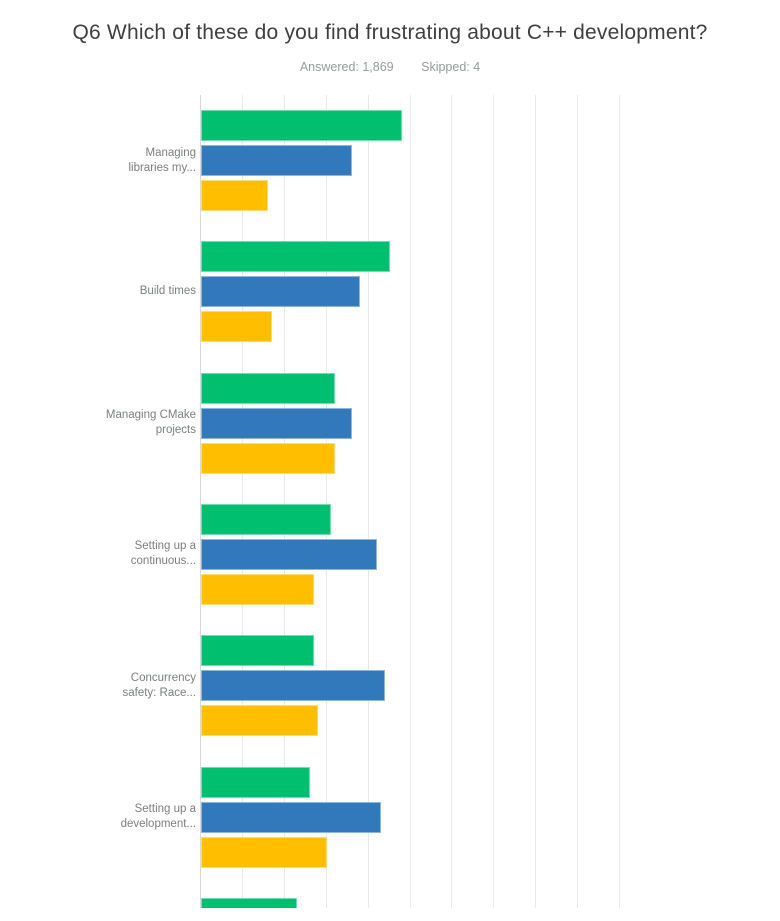 This screenshot has width=780, height=921. Describe the element at coordinates (150, 415) in the screenshot. I see `category-label-line: Managing CMake` at that location.